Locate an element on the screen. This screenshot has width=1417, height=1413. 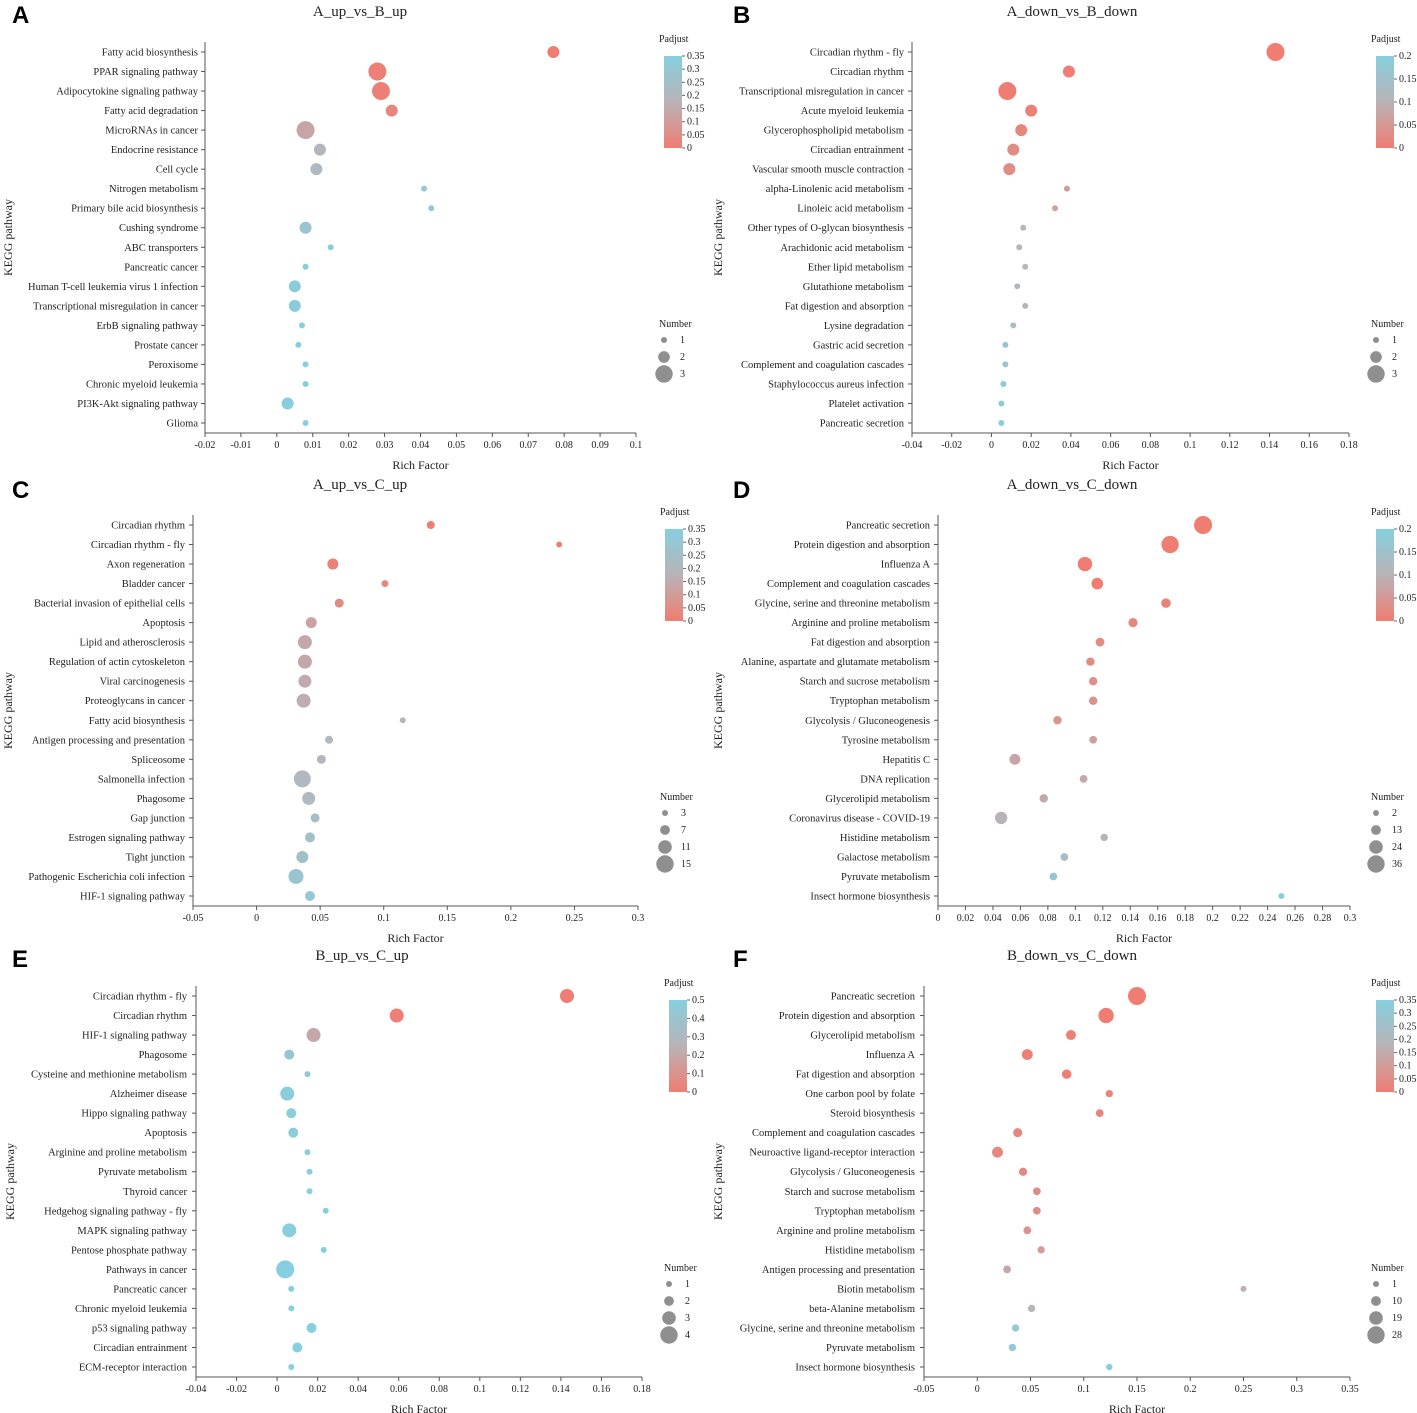
pathway-label: Hedgehog signaling pathway - fly is located at coordinates (116, 1211).